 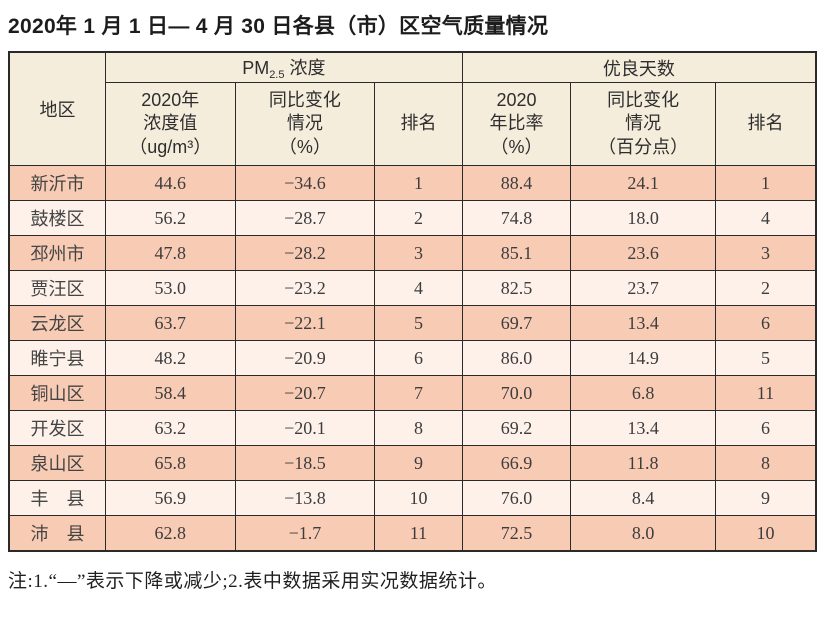 What do you see at coordinates (516, 498) in the screenshot?
I see `ratio-cell: 76.0` at bounding box center [516, 498].